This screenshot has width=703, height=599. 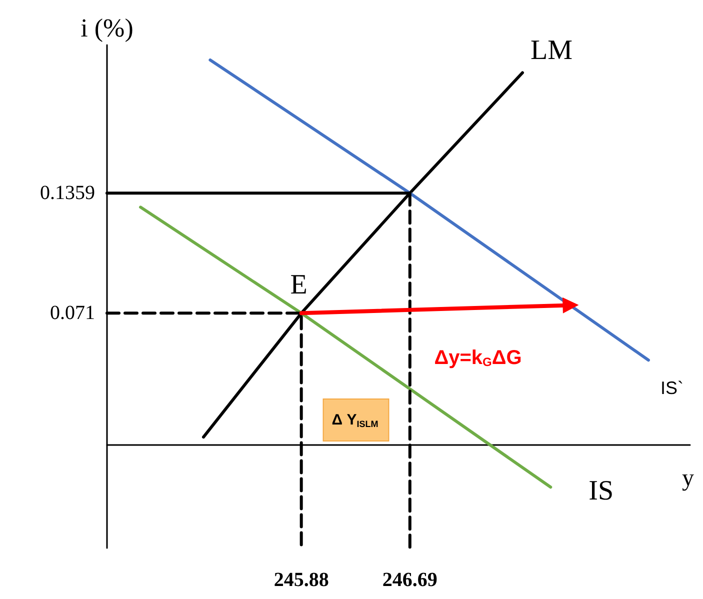 What do you see at coordinates (688, 478) in the screenshot?
I see `x-axis-title: y` at bounding box center [688, 478].